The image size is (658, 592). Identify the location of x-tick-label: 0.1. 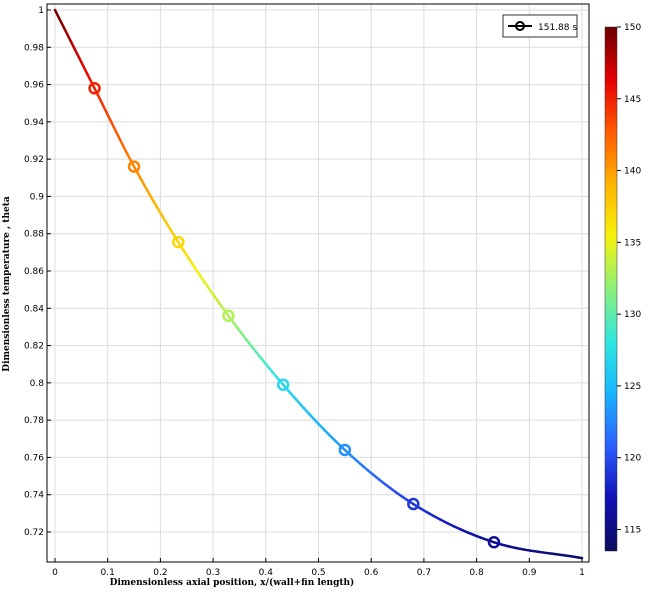
(108, 573).